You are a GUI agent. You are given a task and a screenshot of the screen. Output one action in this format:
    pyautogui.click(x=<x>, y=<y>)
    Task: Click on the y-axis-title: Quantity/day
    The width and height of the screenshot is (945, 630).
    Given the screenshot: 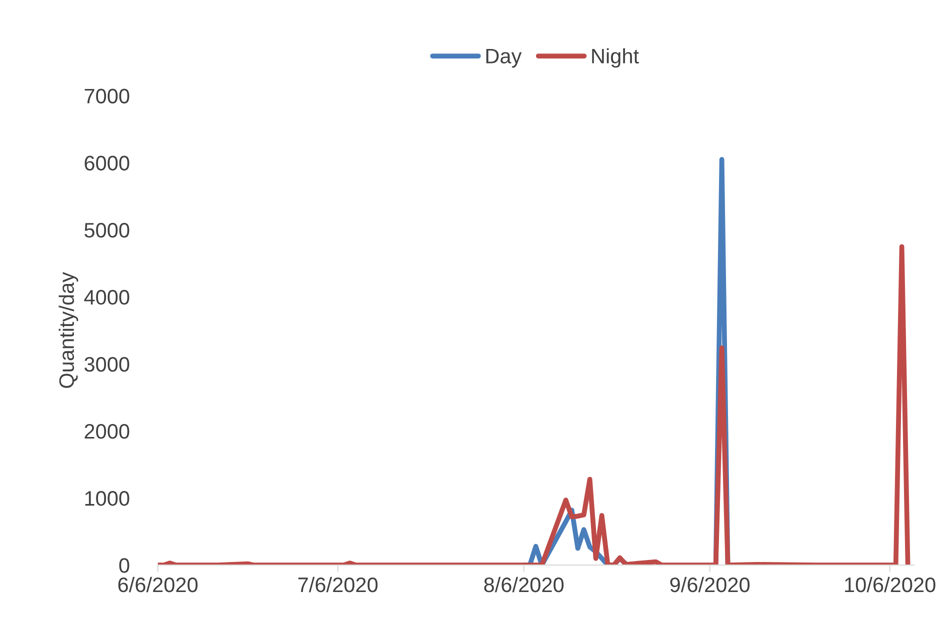 What is the action you would take?
    pyautogui.click(x=68, y=330)
    